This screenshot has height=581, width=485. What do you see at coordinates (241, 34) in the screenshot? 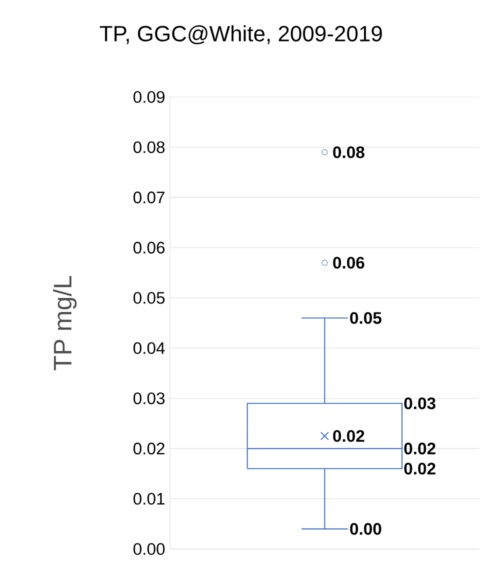
I see `chart-title: TP, GGC@White, 2009-2019` at bounding box center [241, 34].